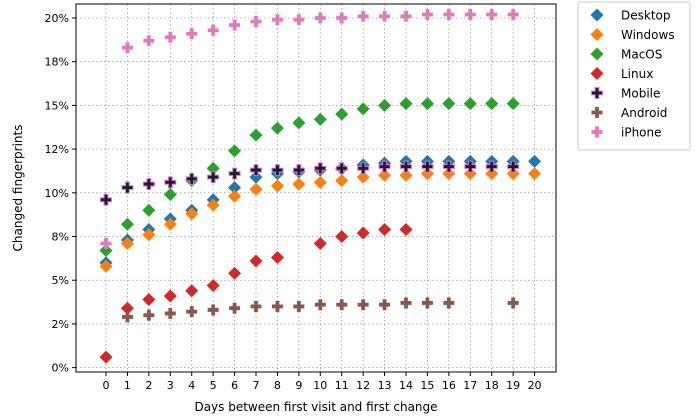 This screenshot has width=700, height=417. I want to click on x-tick-label: 8, so click(277, 385).